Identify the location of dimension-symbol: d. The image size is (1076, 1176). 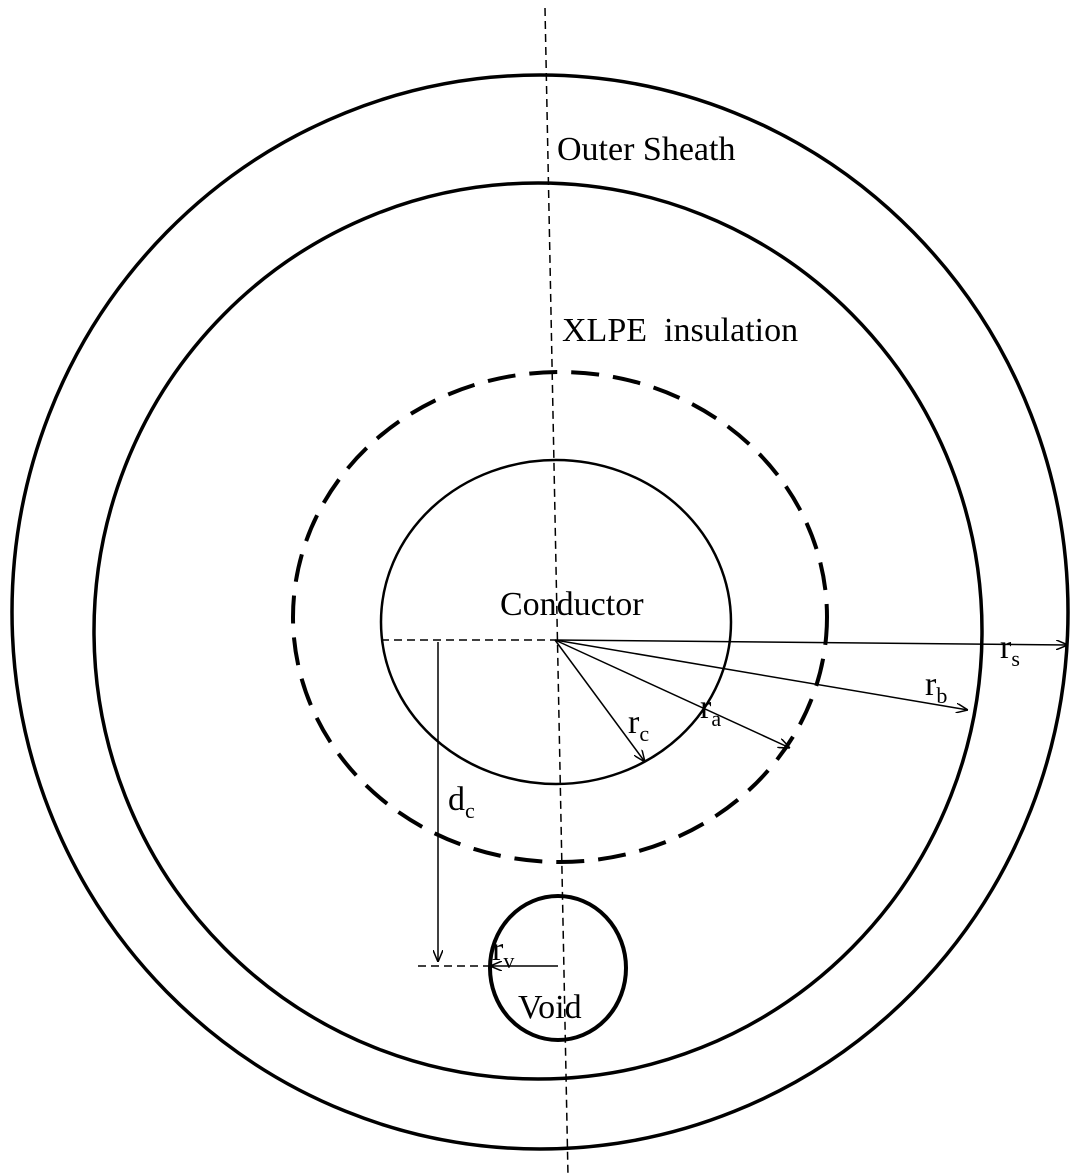
(456, 799).